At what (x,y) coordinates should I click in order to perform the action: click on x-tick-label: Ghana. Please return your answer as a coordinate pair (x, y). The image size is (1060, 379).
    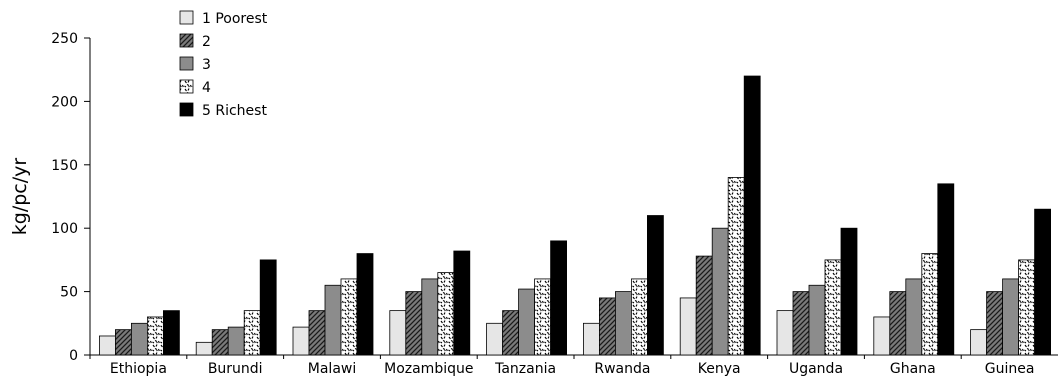
    Looking at the image, I should click on (913, 369).